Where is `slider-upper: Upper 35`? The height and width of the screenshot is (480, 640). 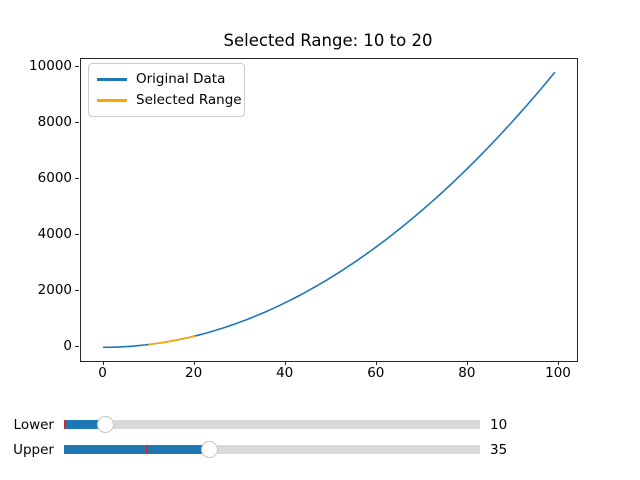
slider-upper: Upper 35 is located at coordinates (320, 450).